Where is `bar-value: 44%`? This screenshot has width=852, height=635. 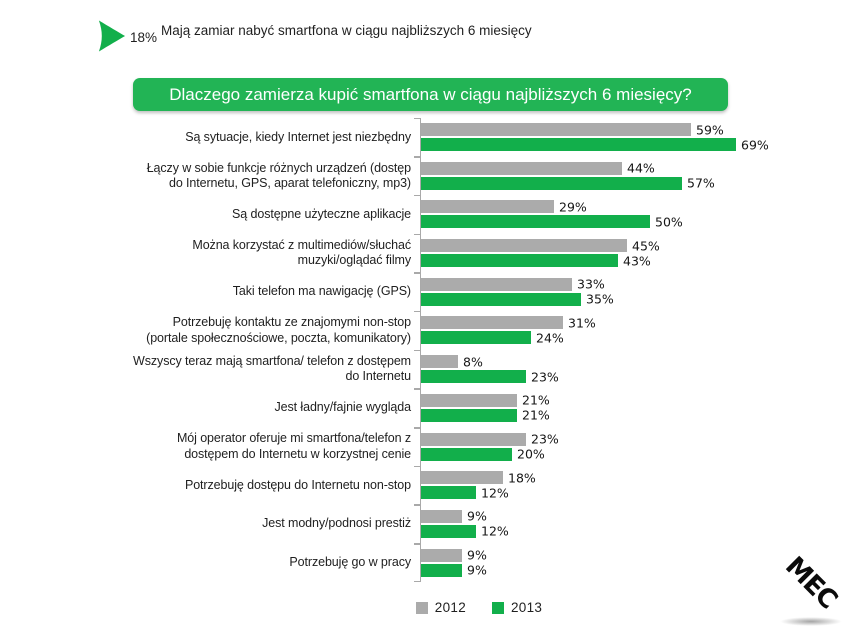
bar-value: 44% is located at coordinates (641, 168).